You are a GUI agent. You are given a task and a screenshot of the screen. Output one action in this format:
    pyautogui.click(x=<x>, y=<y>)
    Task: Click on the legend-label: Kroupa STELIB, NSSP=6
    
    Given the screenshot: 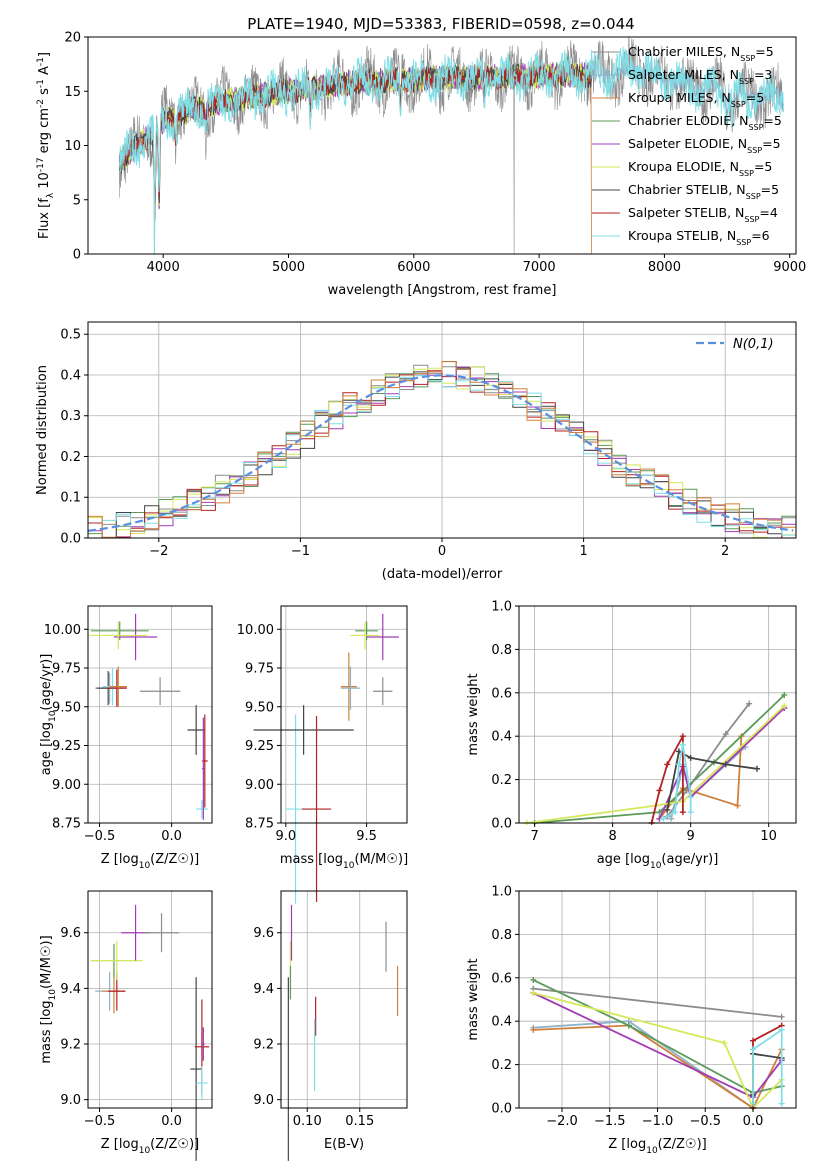 What is the action you would take?
    pyautogui.click(x=699, y=237)
    